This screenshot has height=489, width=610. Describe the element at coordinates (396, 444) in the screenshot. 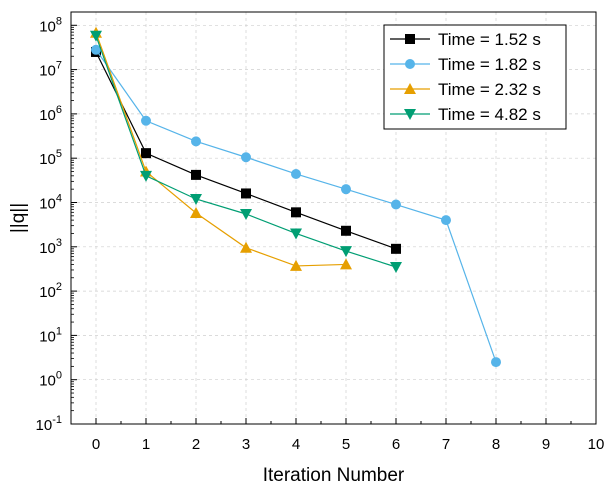

I see `x-tick-label: 6` at that location.